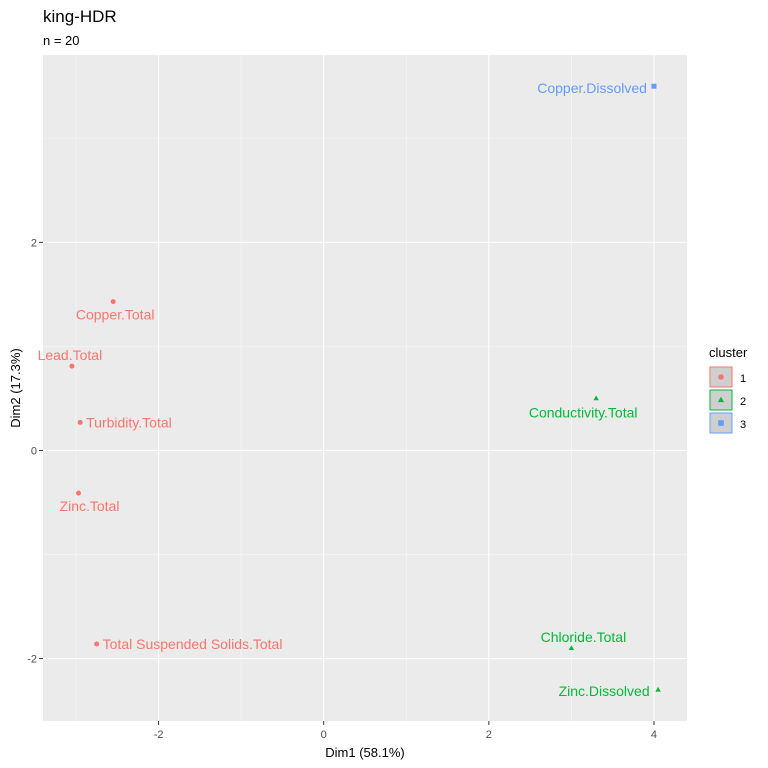  Describe the element at coordinates (489, 735) in the screenshot. I see `x-tick-label: 2` at that location.